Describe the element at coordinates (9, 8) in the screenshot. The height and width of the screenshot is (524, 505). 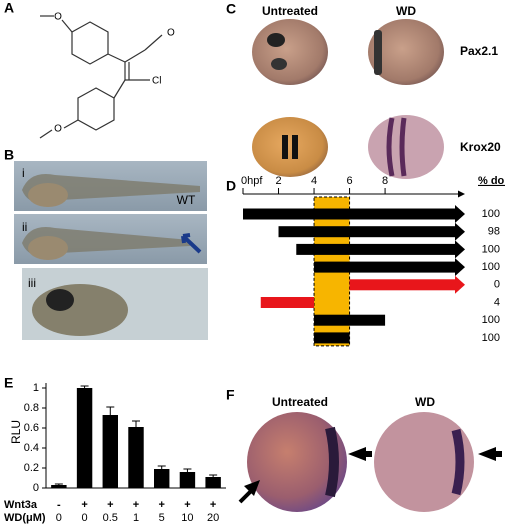
I see `panel-label: A` at that location.